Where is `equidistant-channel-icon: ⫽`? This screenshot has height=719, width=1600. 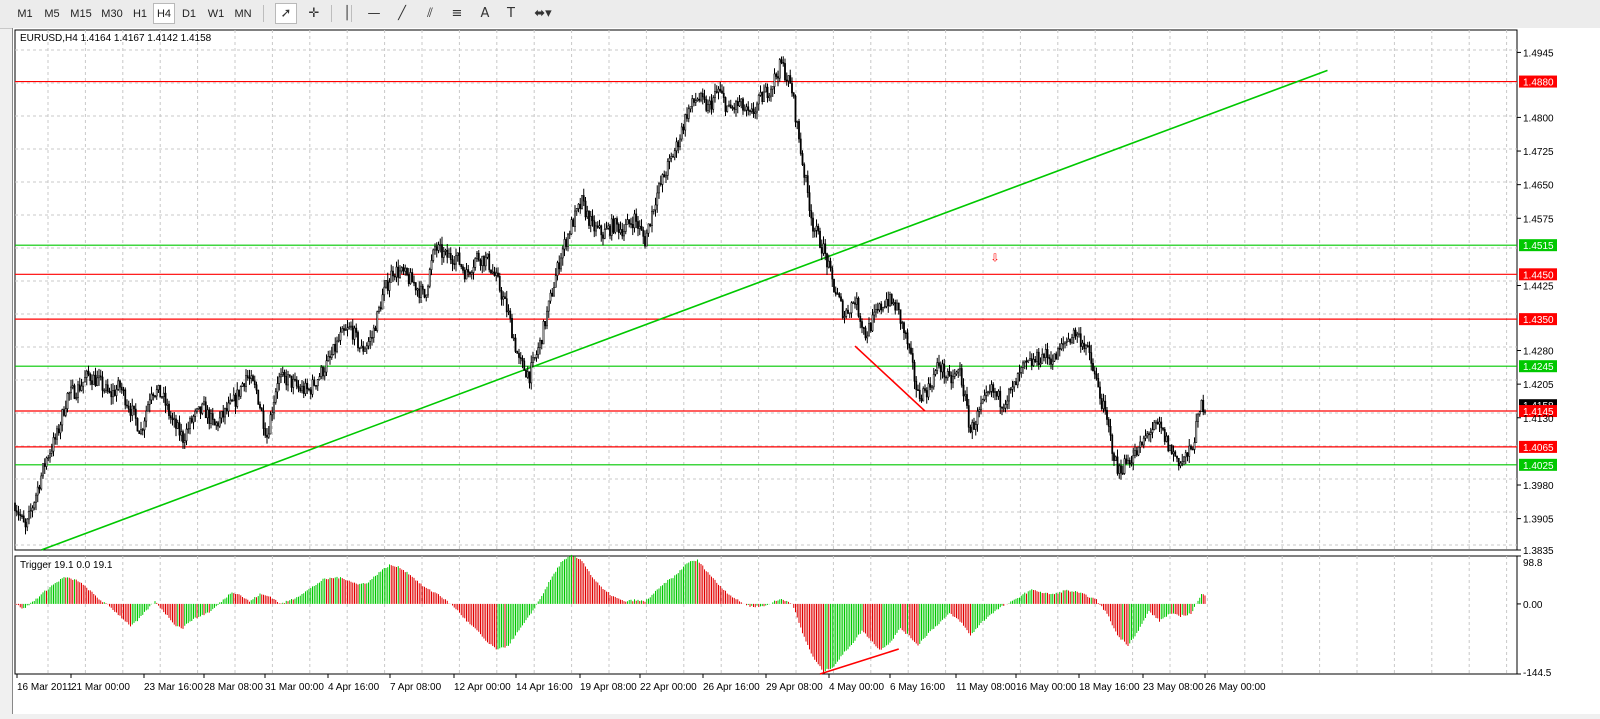 equidistant-channel-icon: ⫽ is located at coordinates (430, 13).